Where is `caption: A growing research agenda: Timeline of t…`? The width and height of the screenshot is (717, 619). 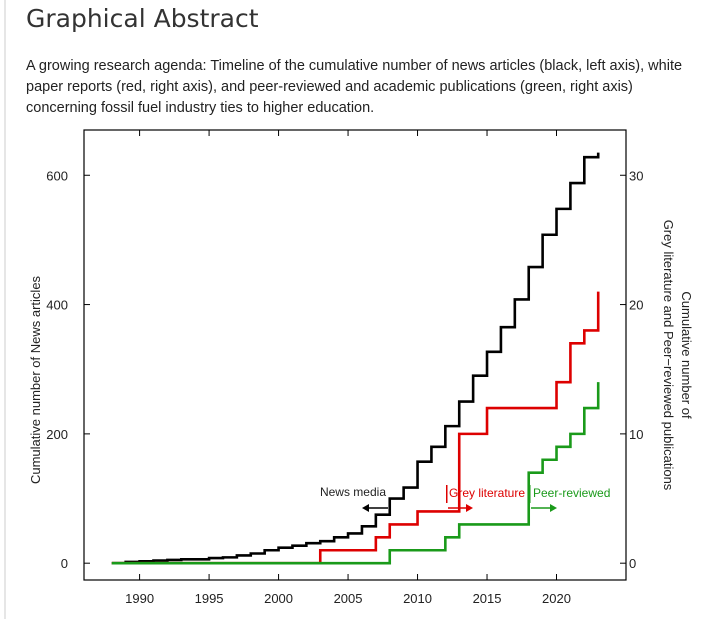
caption: A growing research agenda: Timeline of t… is located at coordinates (354, 87).